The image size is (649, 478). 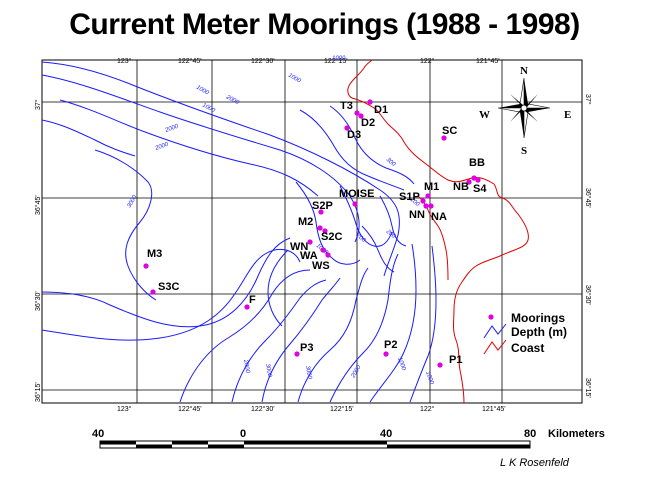 I want to click on mooring-label: NA, so click(x=439, y=217).